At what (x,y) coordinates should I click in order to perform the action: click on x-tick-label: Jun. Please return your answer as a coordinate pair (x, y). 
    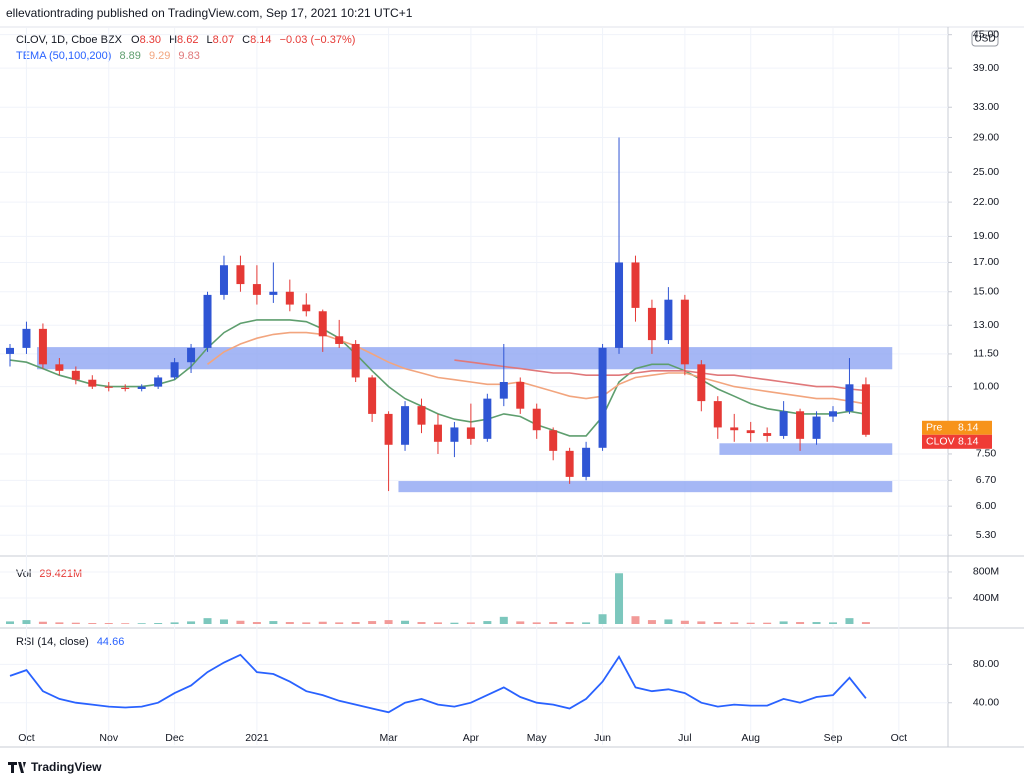
    Looking at the image, I should click on (602, 738).